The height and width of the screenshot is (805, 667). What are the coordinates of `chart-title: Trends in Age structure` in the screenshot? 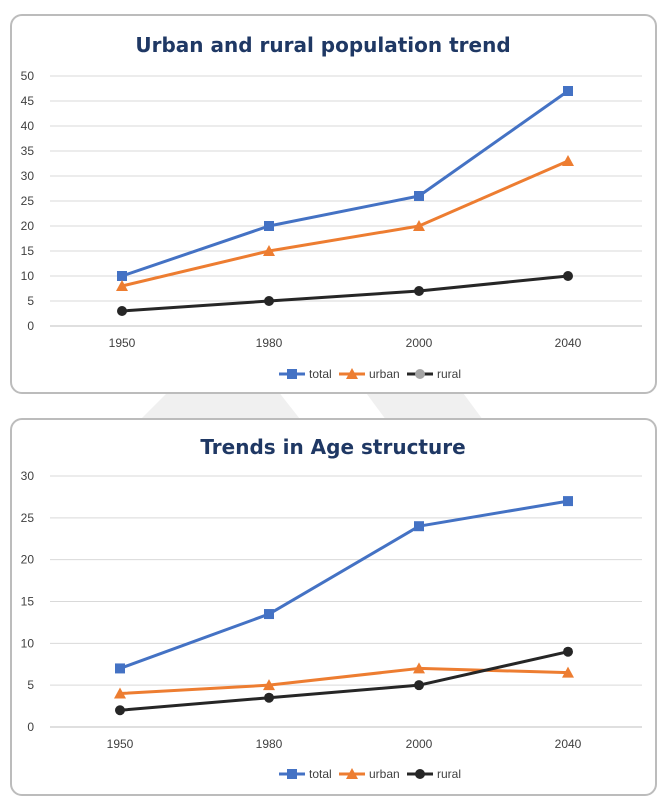 It's located at (332, 447).